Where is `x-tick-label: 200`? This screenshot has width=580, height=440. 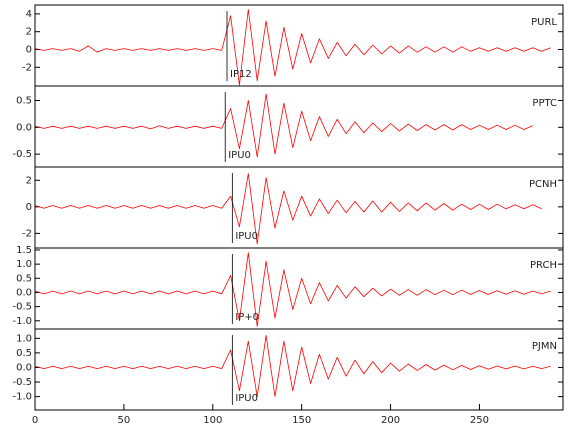
x-tick-label: 200 is located at coordinates (390, 420).